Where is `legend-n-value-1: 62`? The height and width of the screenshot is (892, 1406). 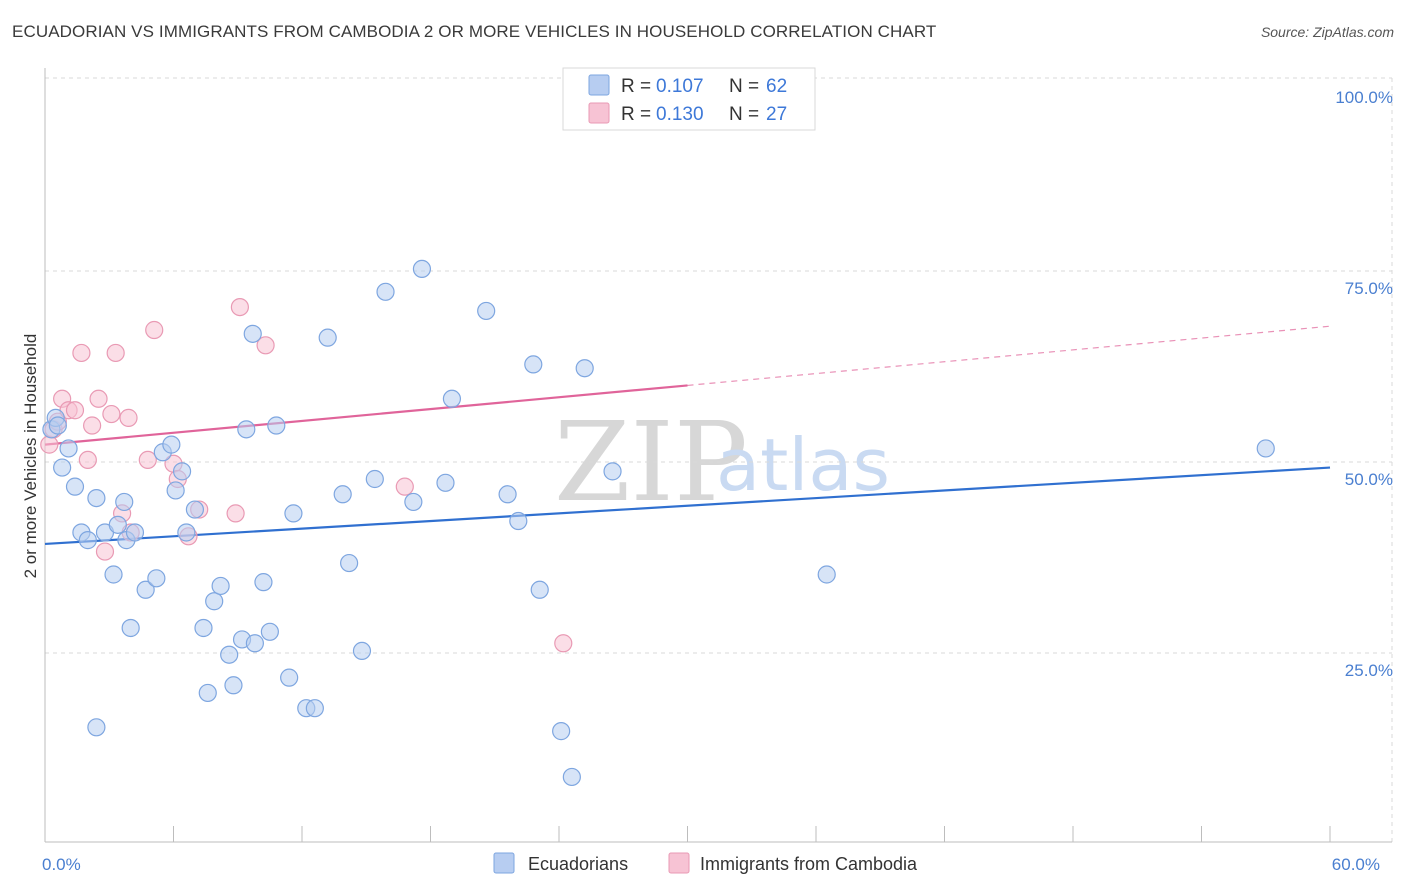 legend-n-value-1: 62 is located at coordinates (776, 86).